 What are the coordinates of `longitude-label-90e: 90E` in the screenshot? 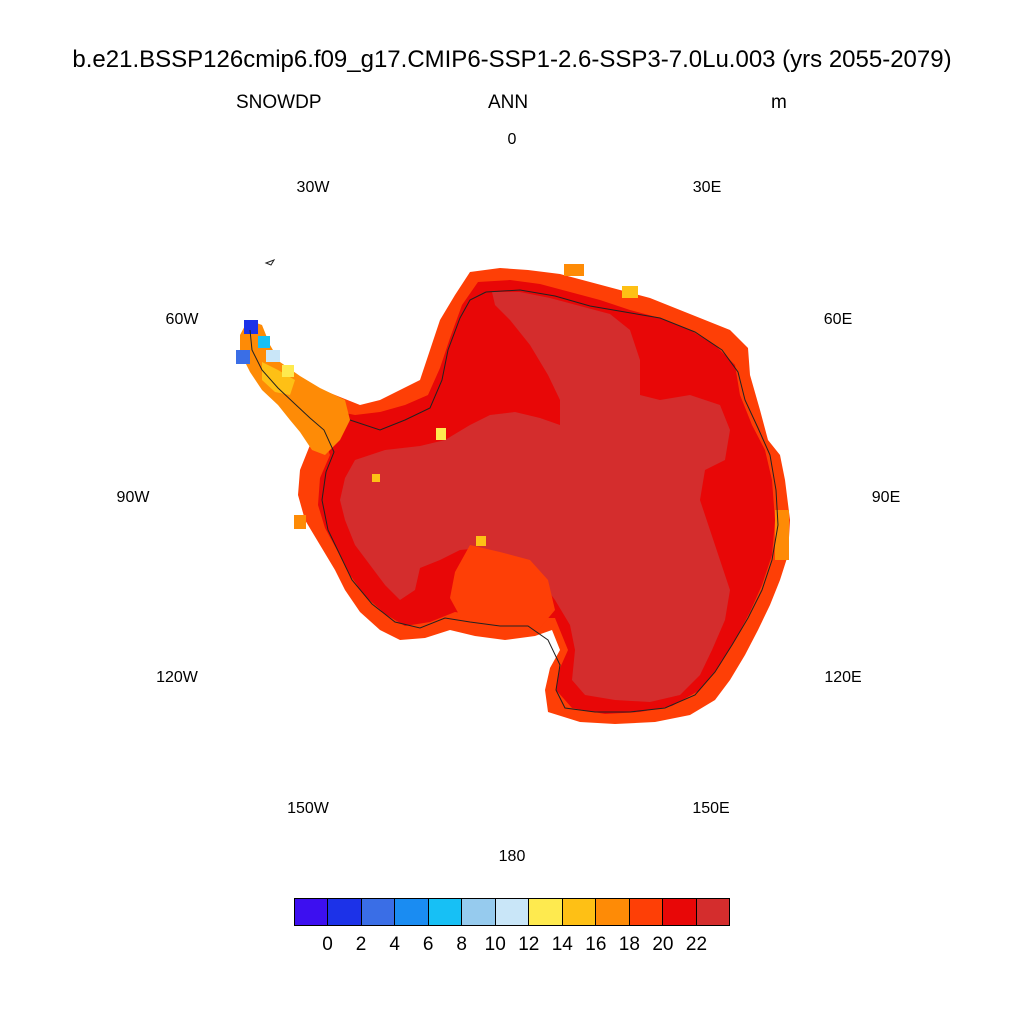 It's located at (886, 497).